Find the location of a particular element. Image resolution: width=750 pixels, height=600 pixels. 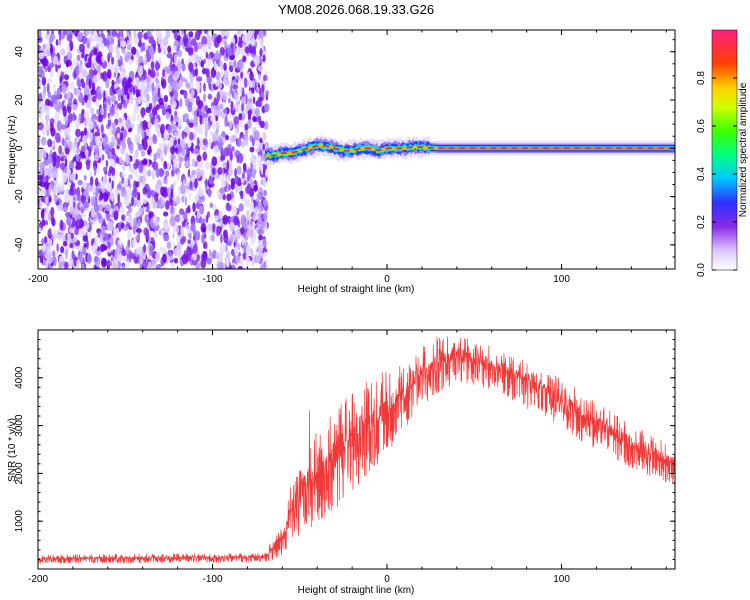

x-tick-label: -200 is located at coordinates (38, 579).